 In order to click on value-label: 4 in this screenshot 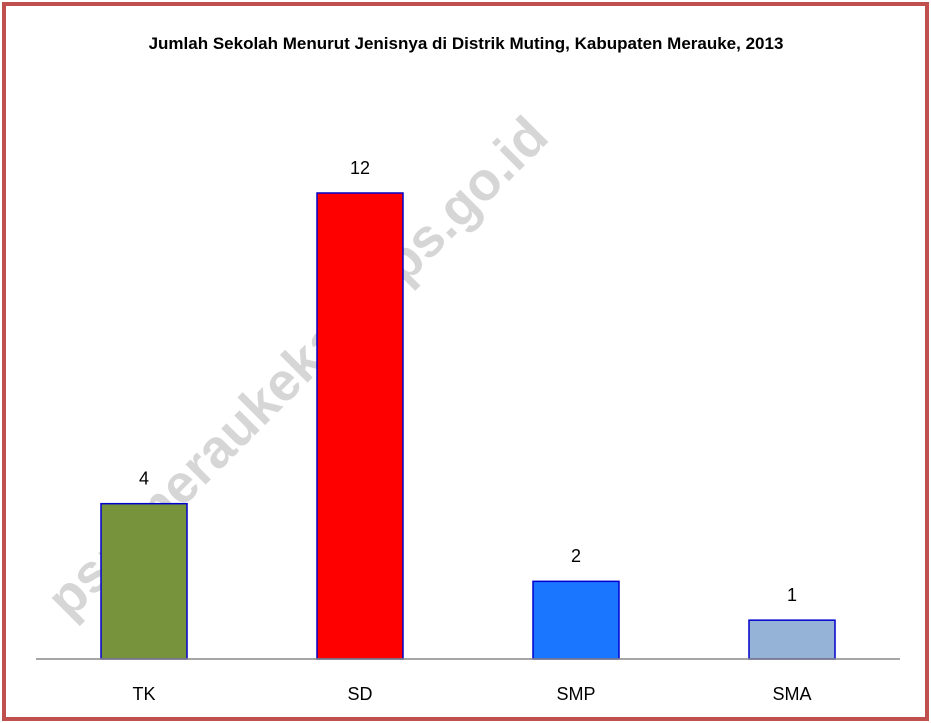, I will do `click(144, 478)`.